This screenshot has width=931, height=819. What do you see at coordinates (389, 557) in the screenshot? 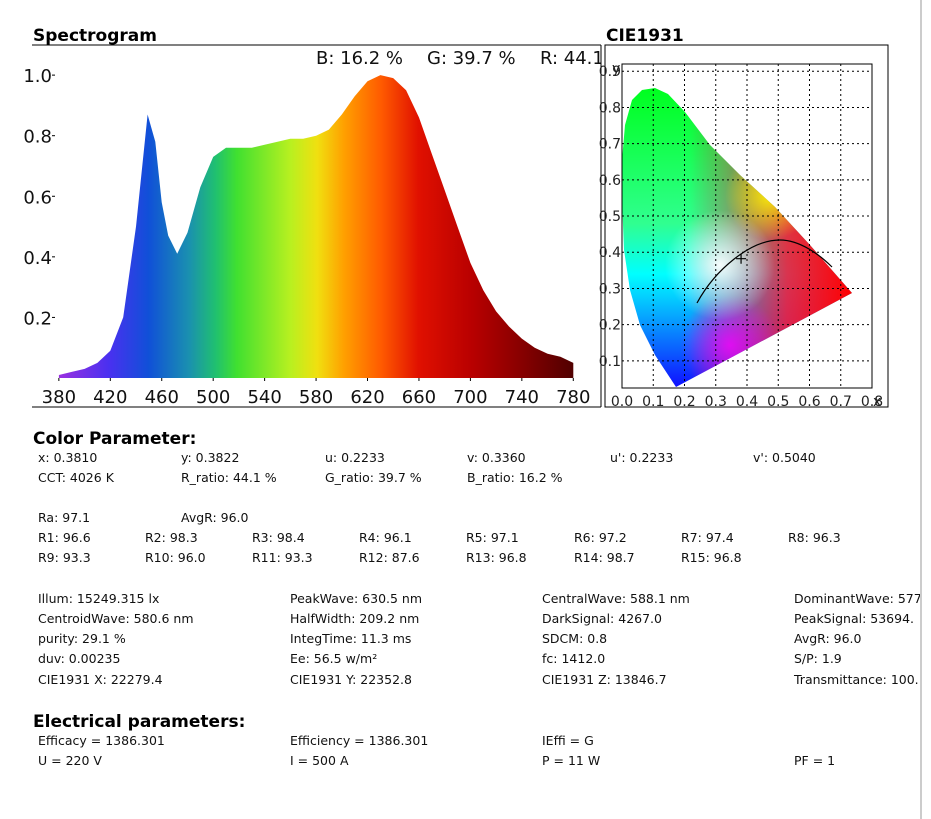
I see `parameter: R12: 87.6` at bounding box center [389, 557].